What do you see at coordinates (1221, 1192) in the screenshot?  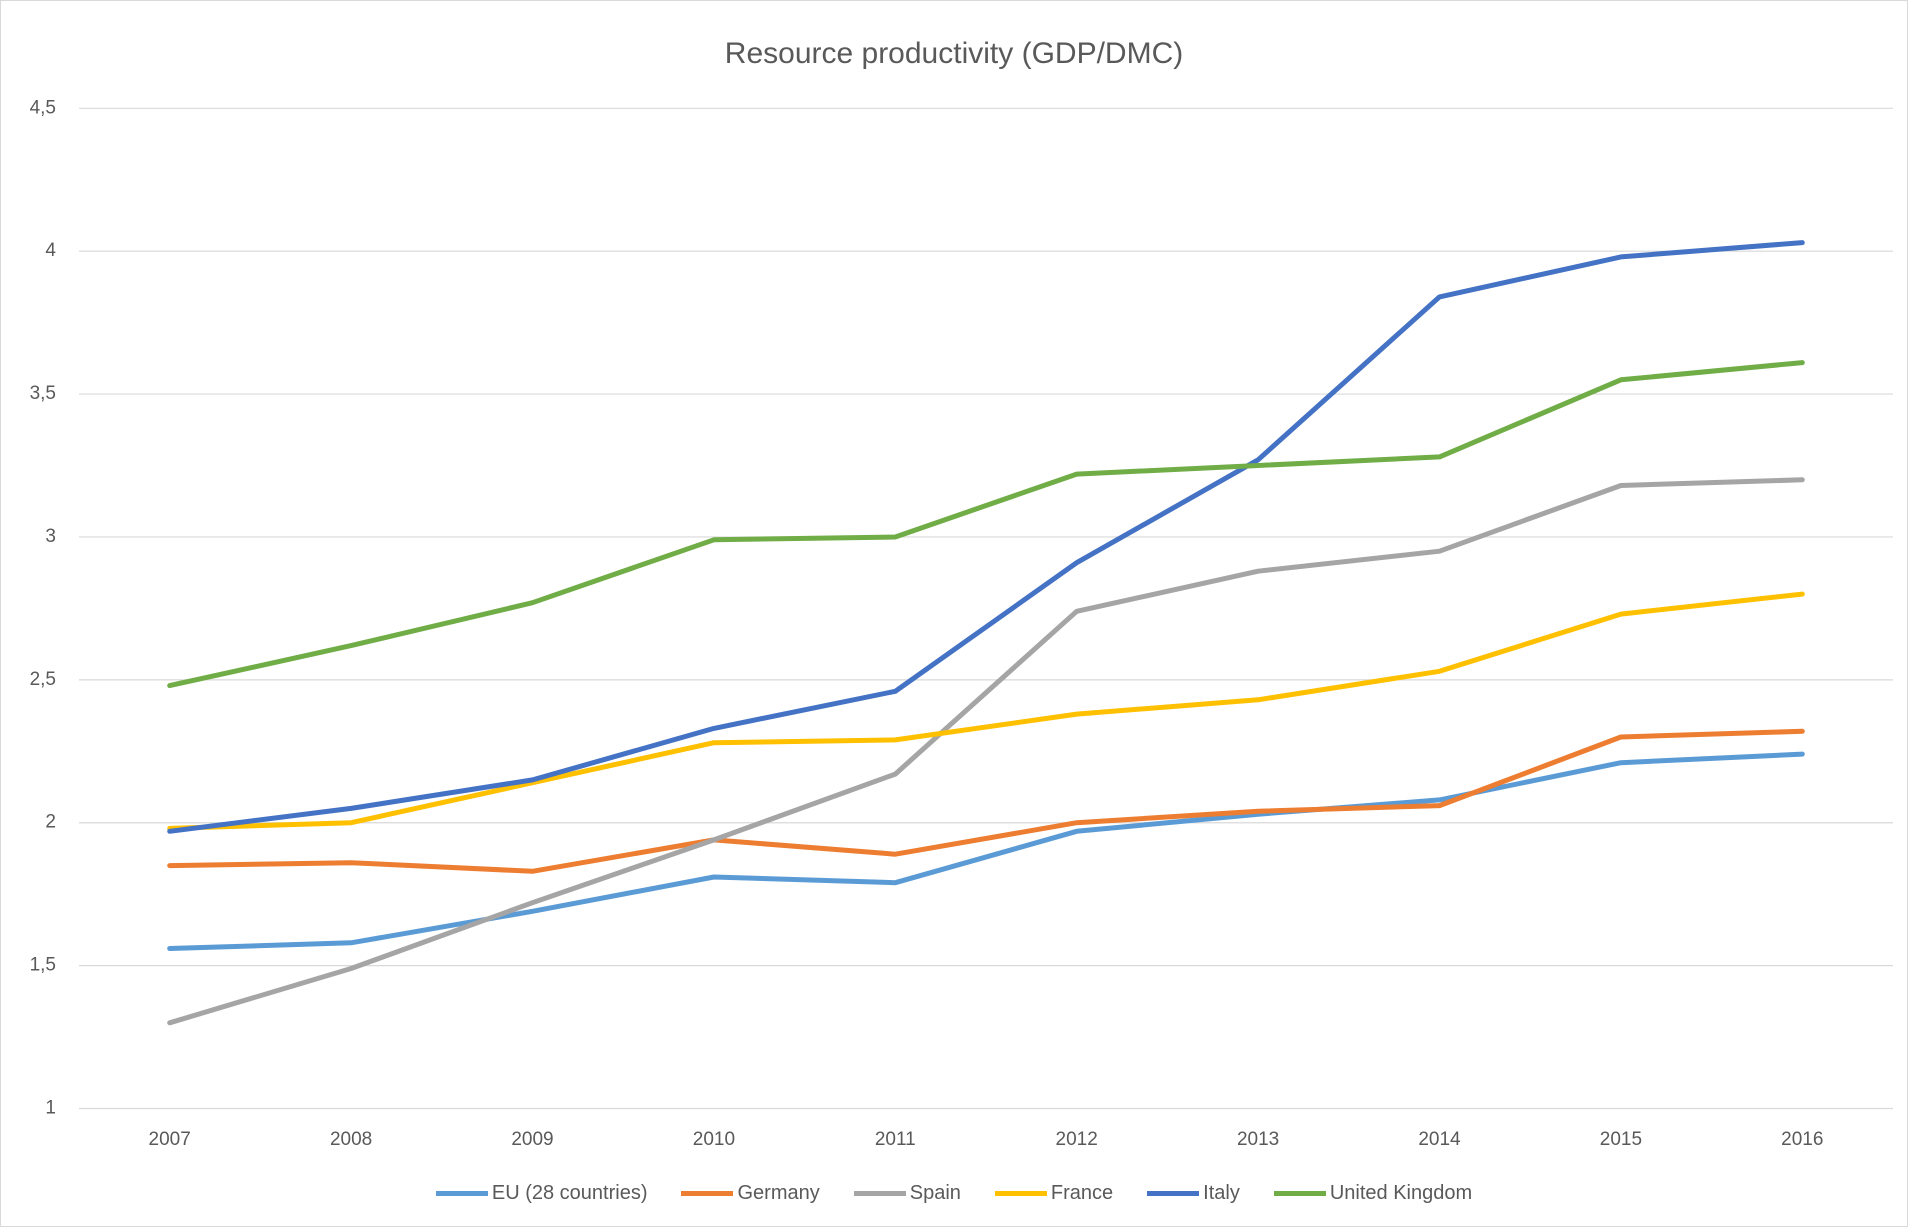 I see `legend-label: Italy` at bounding box center [1221, 1192].